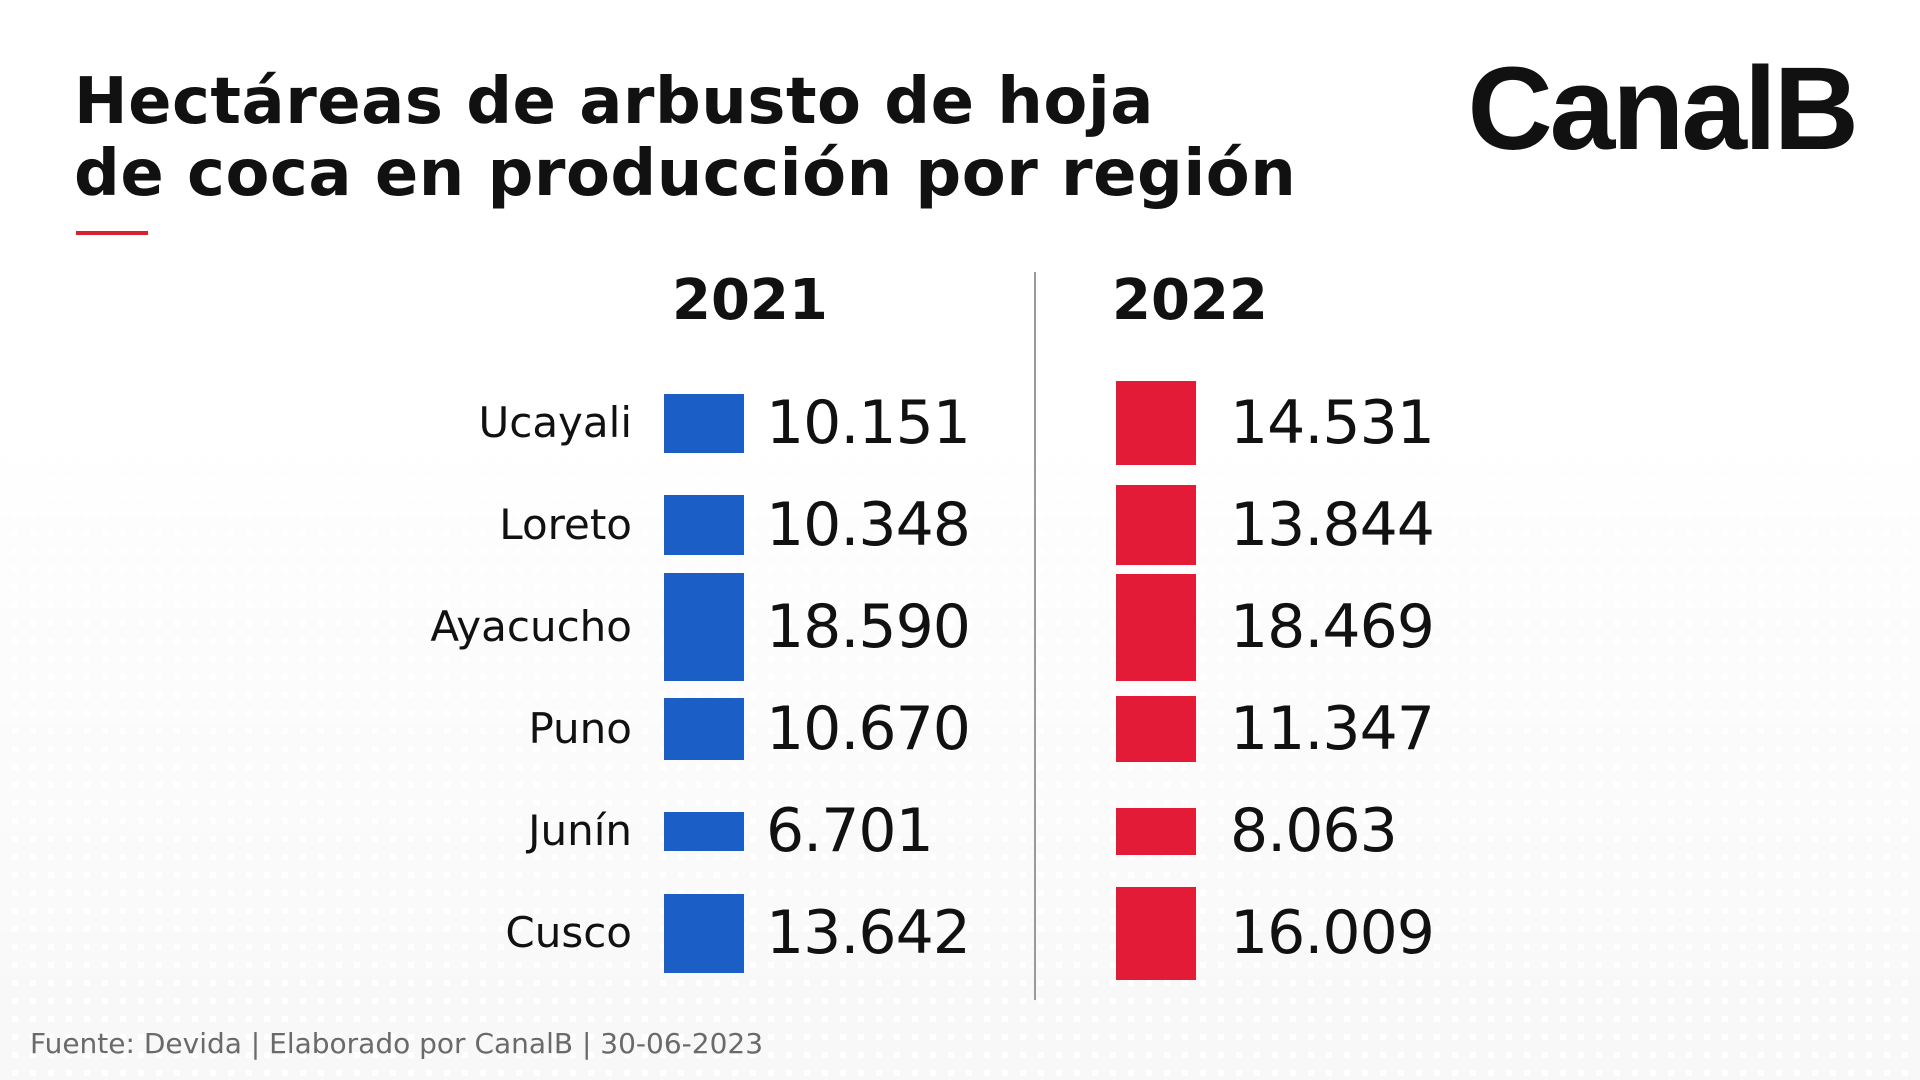  Describe the element at coordinates (1156, 831) in the screenshot. I see `bar-2022-junín` at that location.